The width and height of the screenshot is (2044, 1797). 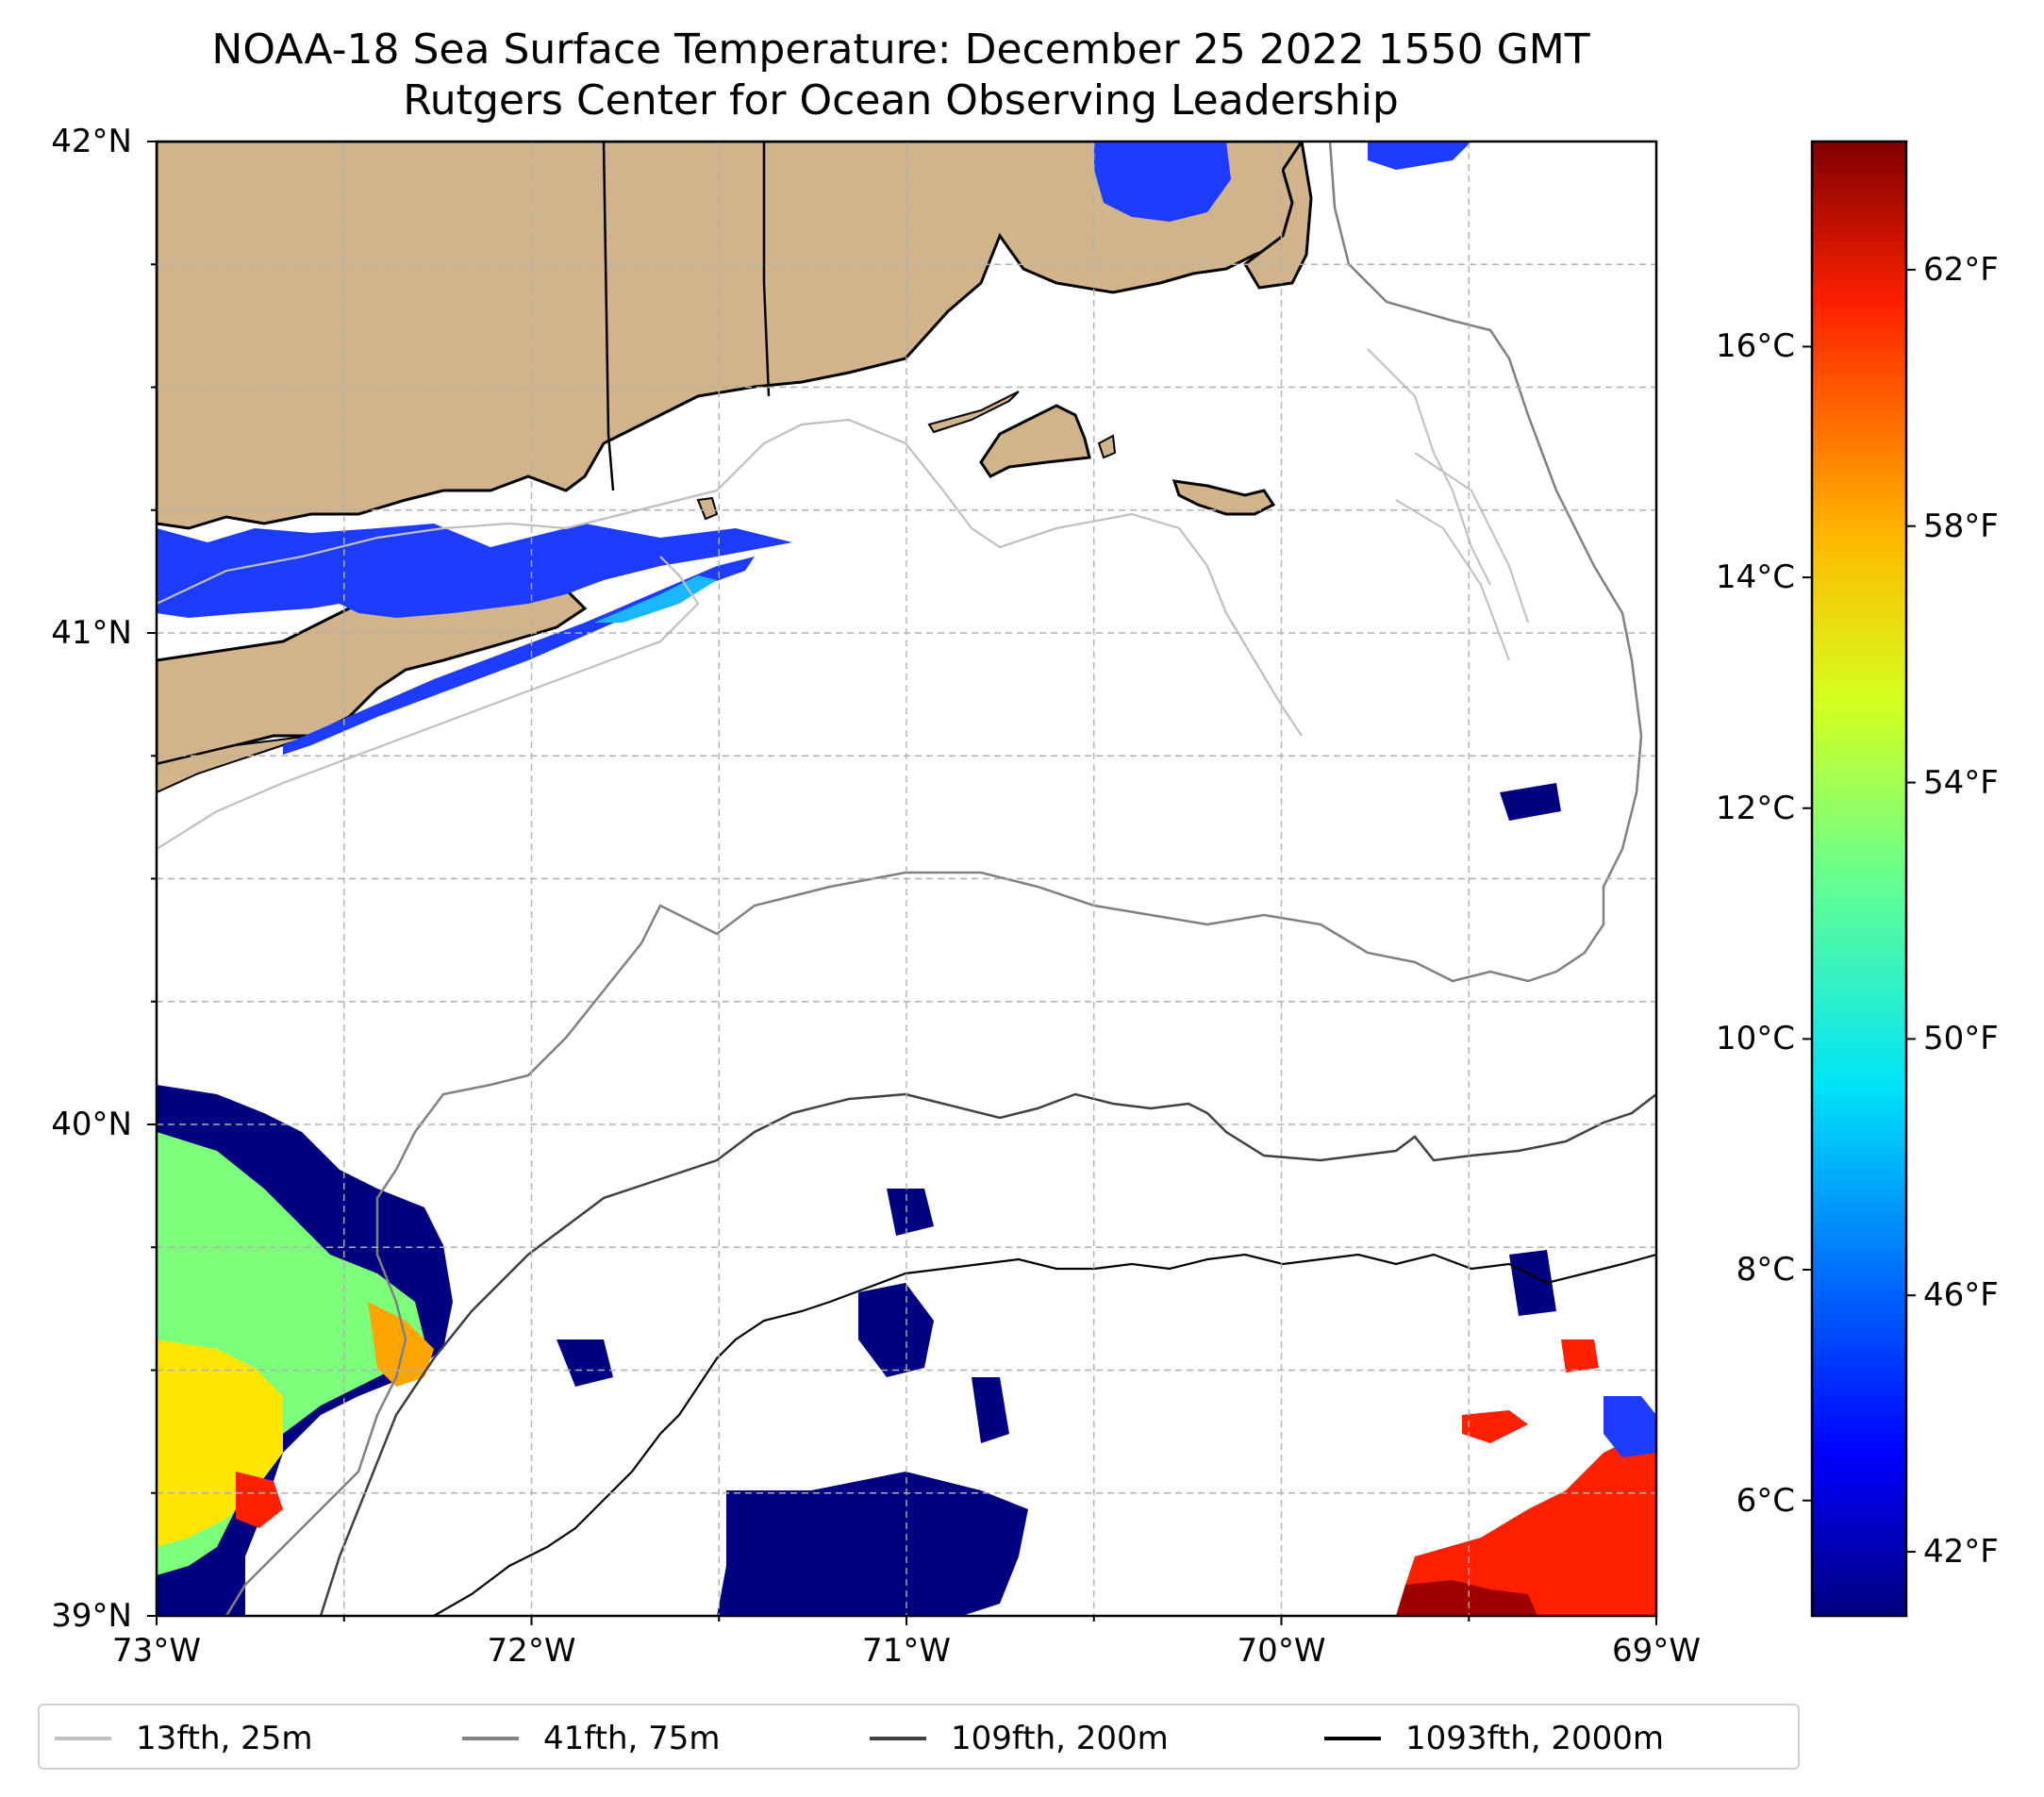 What do you see at coordinates (220, 1443) in the screenshot?
I see `sst-nj-yellow` at bounding box center [220, 1443].